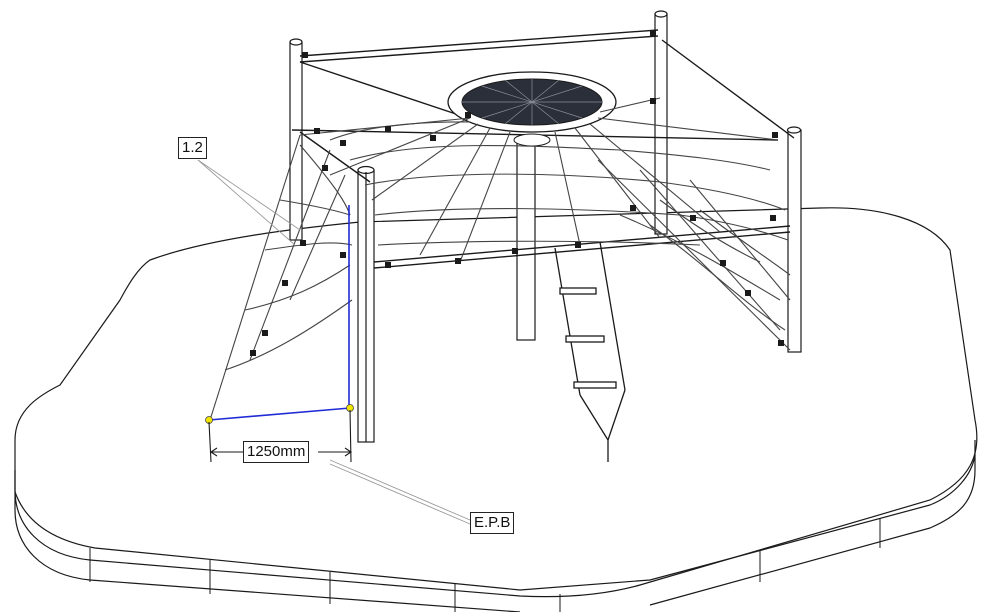 The image size is (981, 612). Describe the element at coordinates (485, 565) in the screenshot. I see `surface-segment-ticks` at that location.